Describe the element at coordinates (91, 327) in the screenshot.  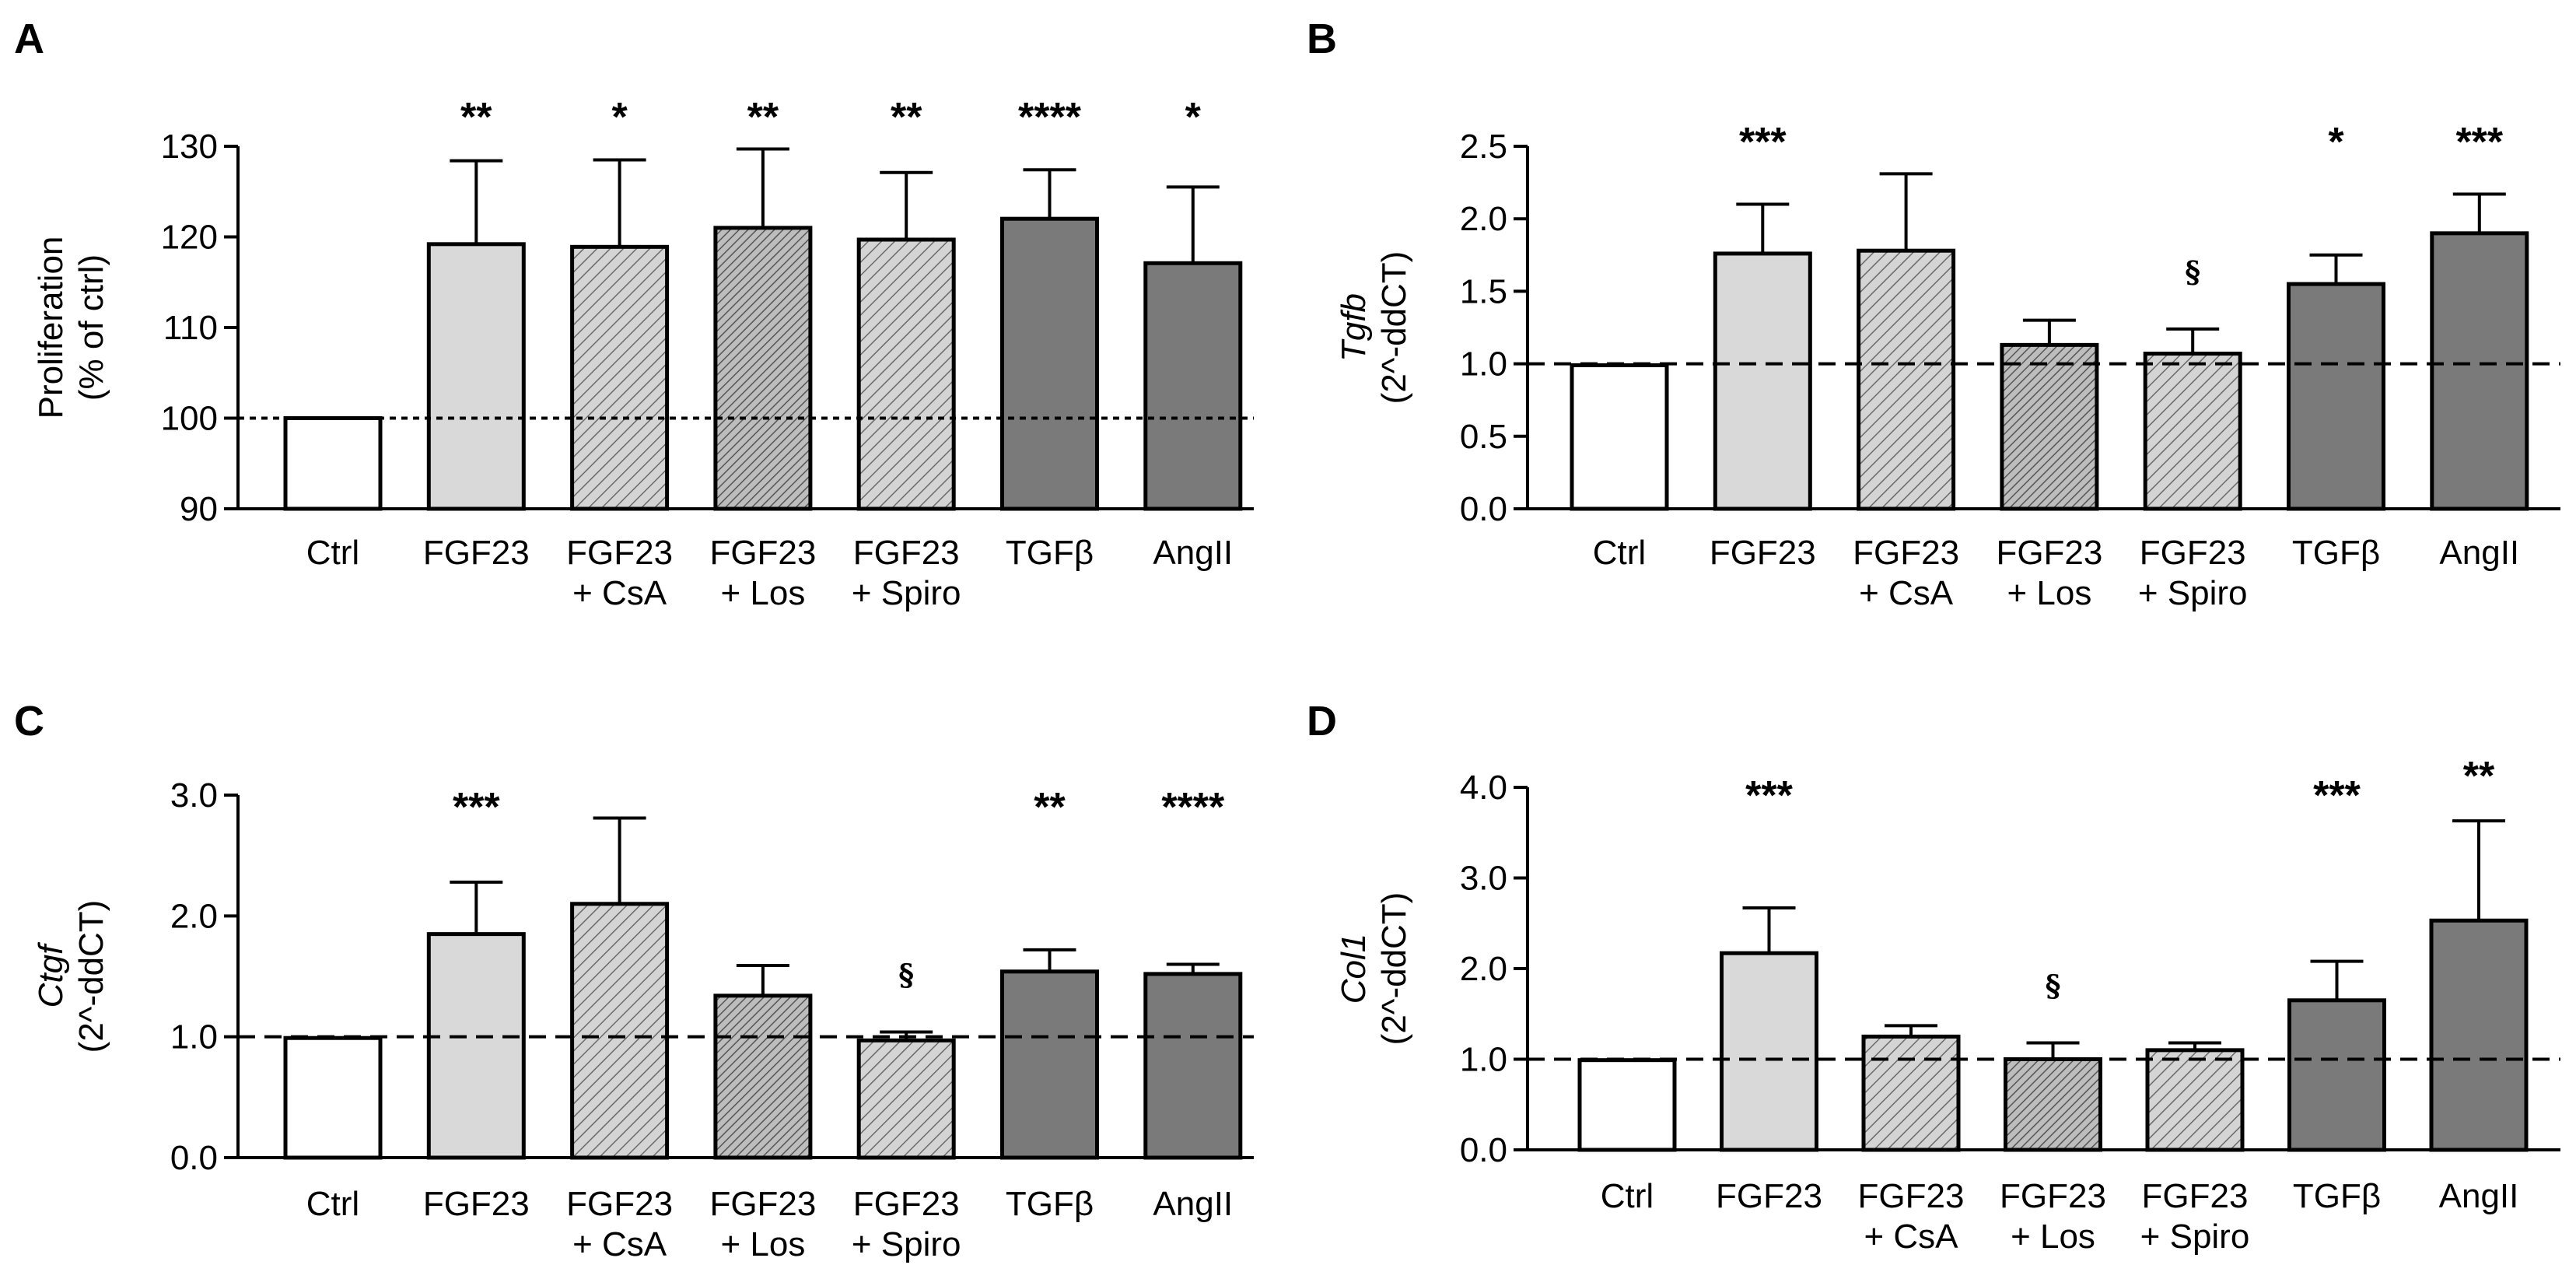
I see `y-axis-label-units: (% of ctrl)` at that location.